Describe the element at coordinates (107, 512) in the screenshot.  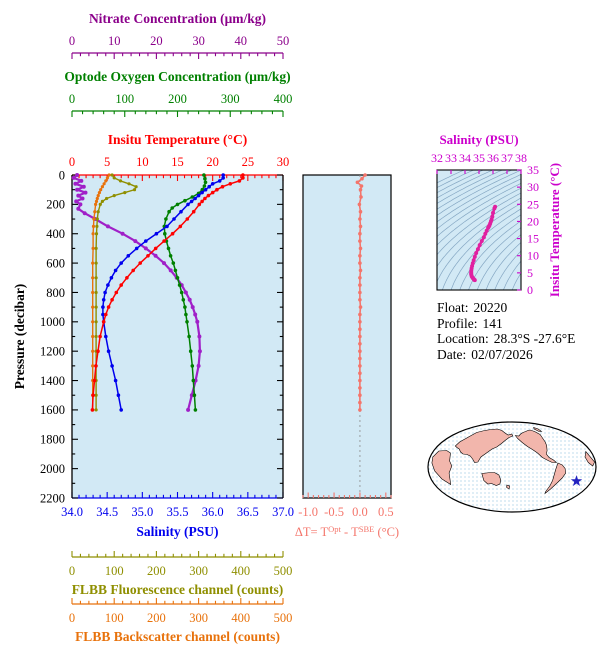
I see `svg-text: 34.5` at that location.